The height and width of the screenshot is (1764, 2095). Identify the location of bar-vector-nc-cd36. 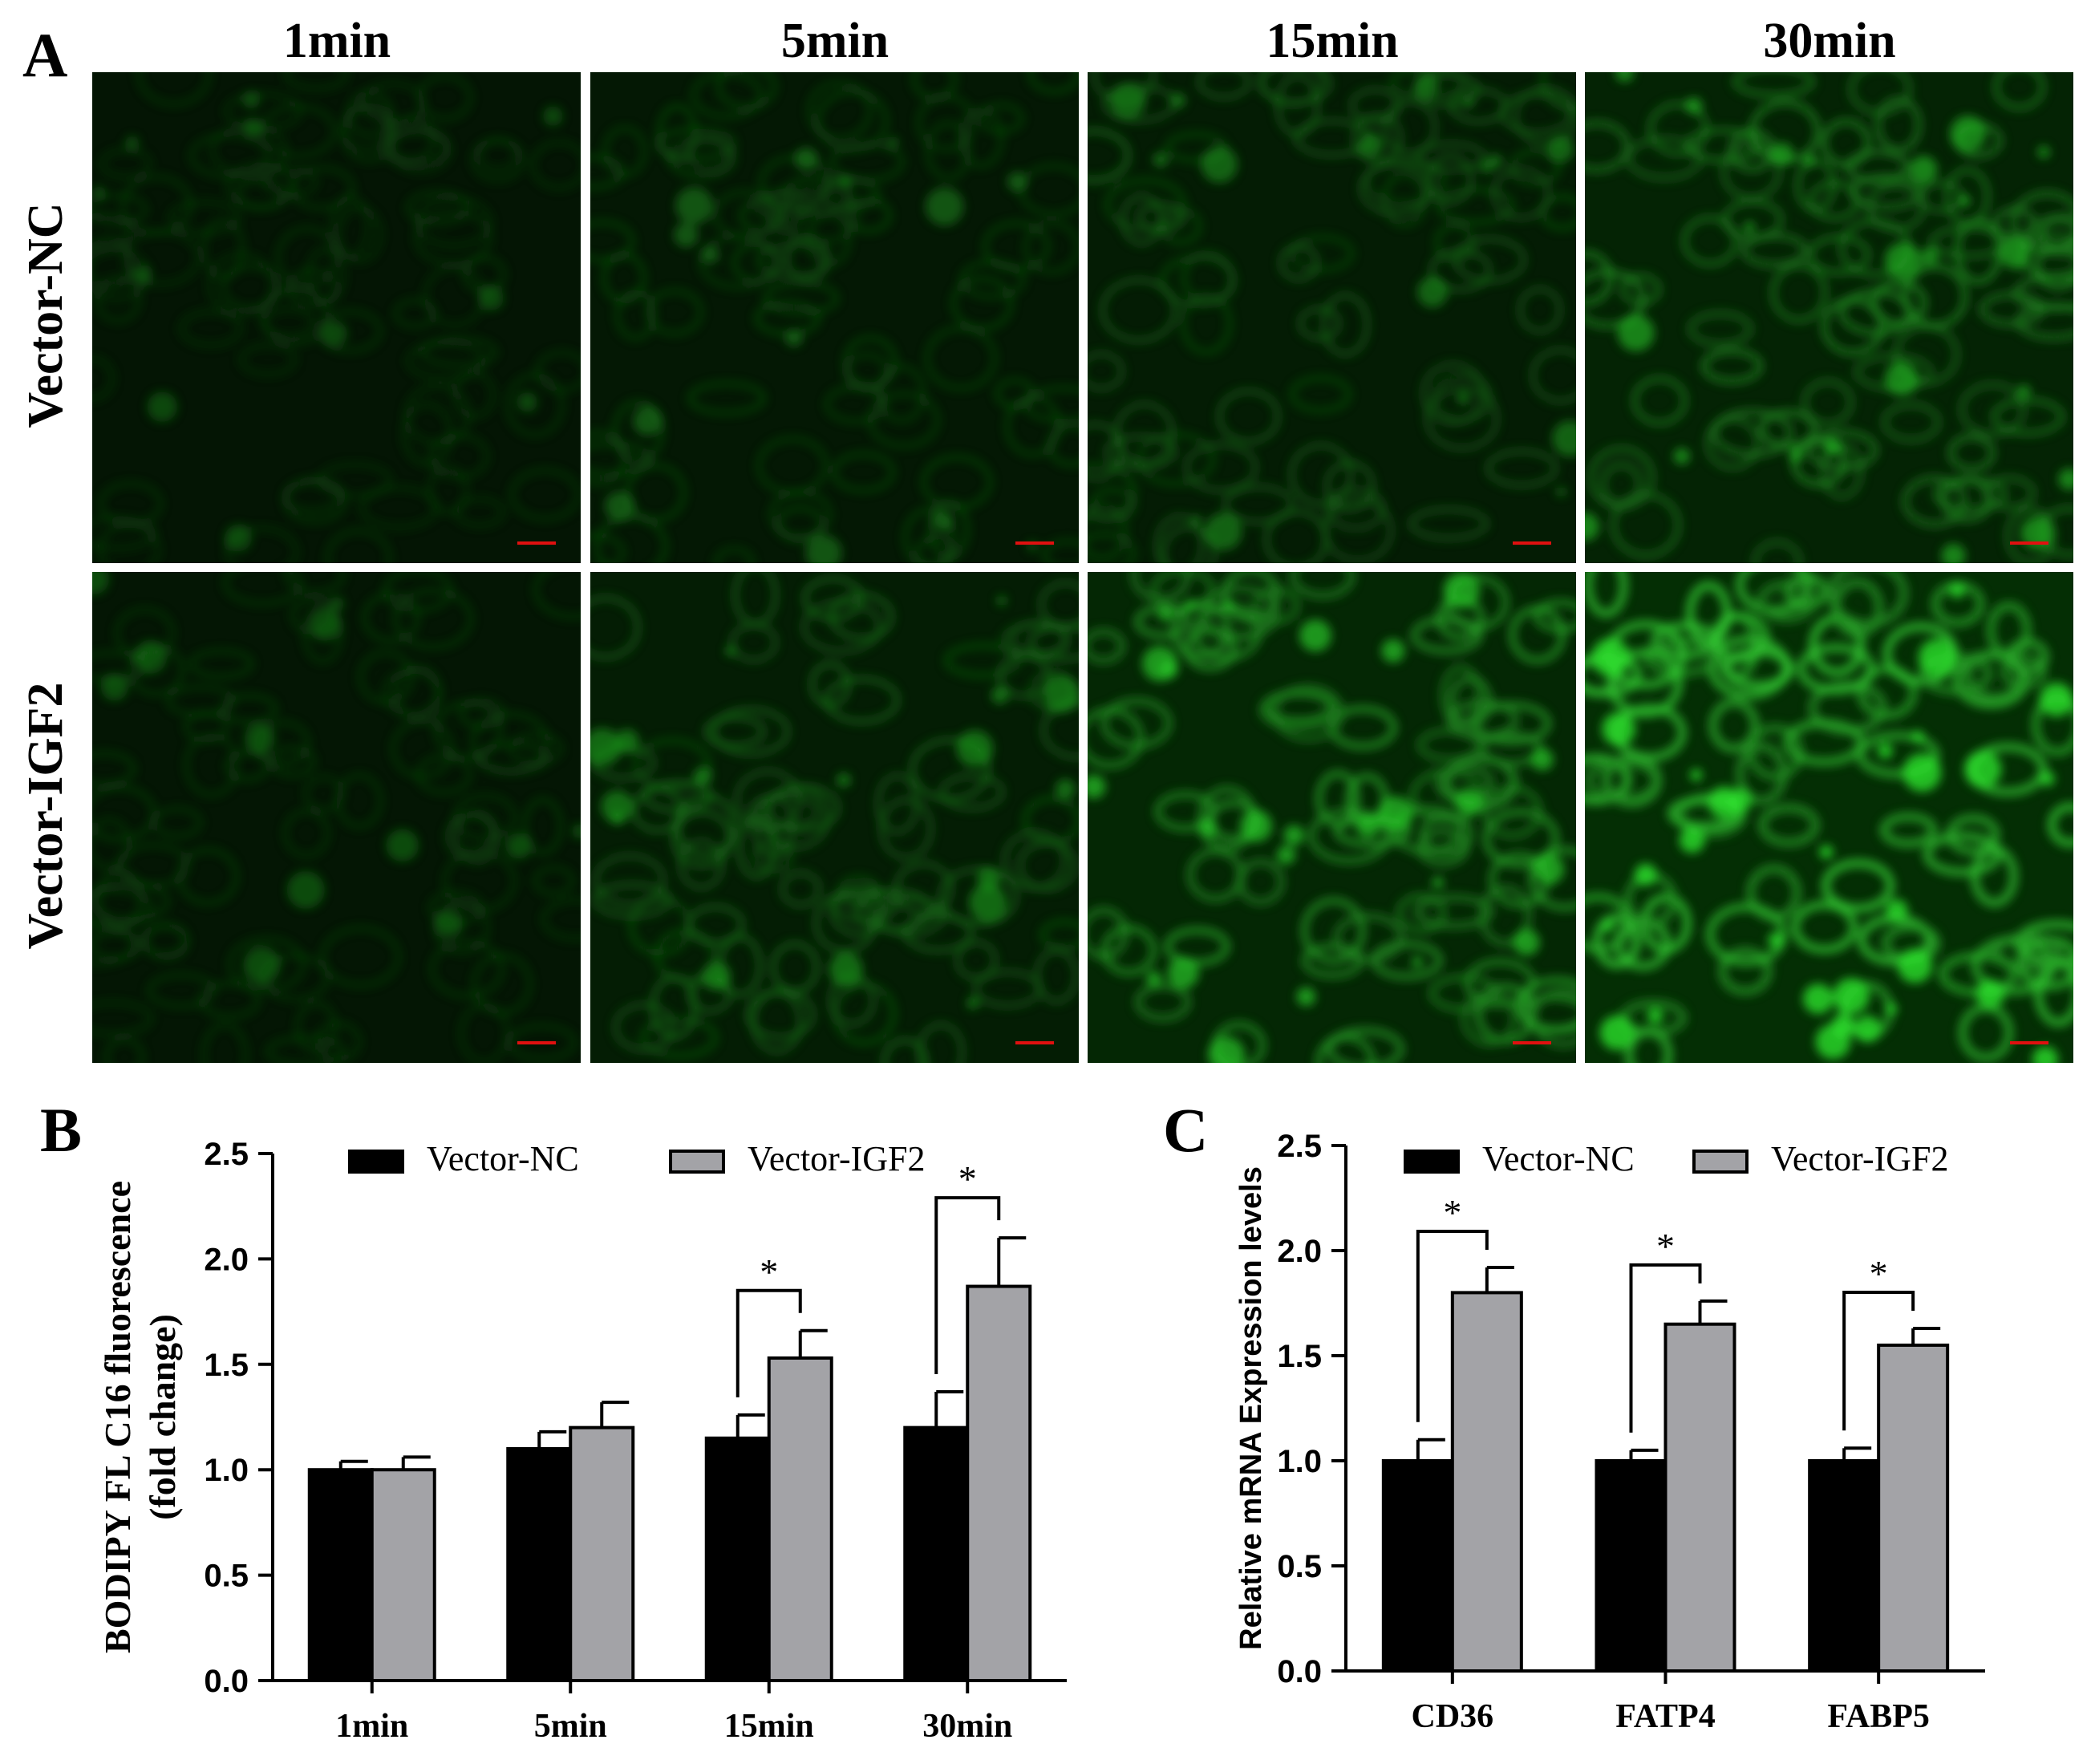
(1418, 1566).